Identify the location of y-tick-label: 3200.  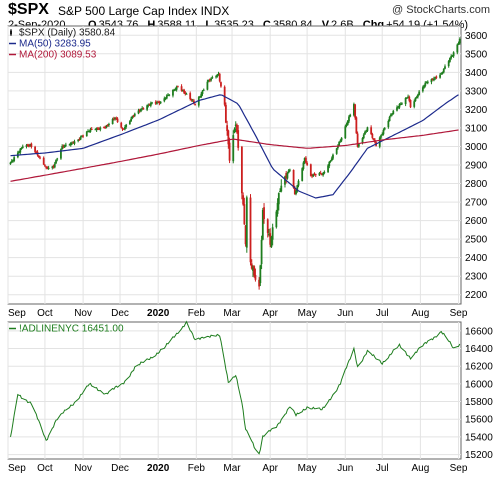
(476, 110).